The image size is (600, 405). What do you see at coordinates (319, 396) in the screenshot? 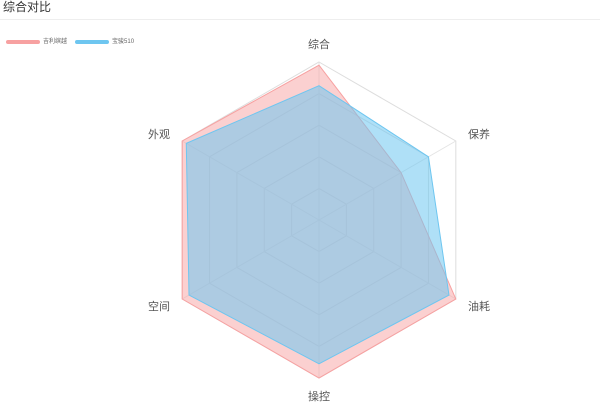
I see `radar-axis-label-3: 操控` at bounding box center [319, 396].